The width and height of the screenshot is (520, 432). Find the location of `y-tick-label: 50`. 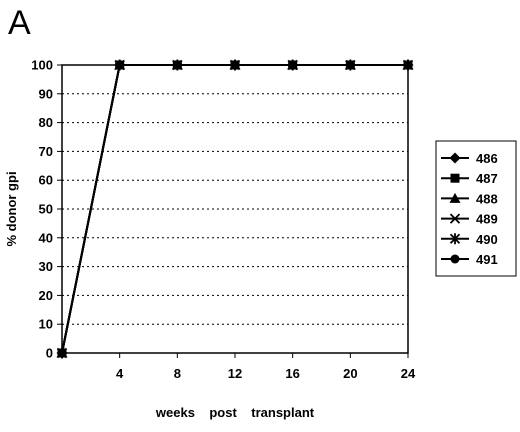

y-tick-label: 50 is located at coordinates (46, 209).